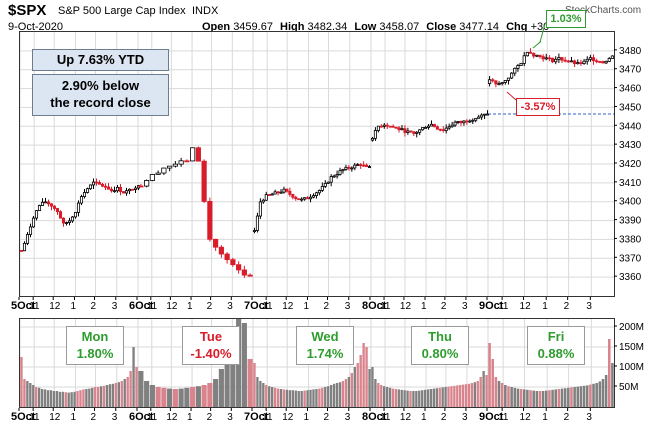 This screenshot has width=671, height=430. What do you see at coordinates (211, 345) in the screenshot?
I see `daily-change-box: Tue -1.40%` at bounding box center [211, 345].